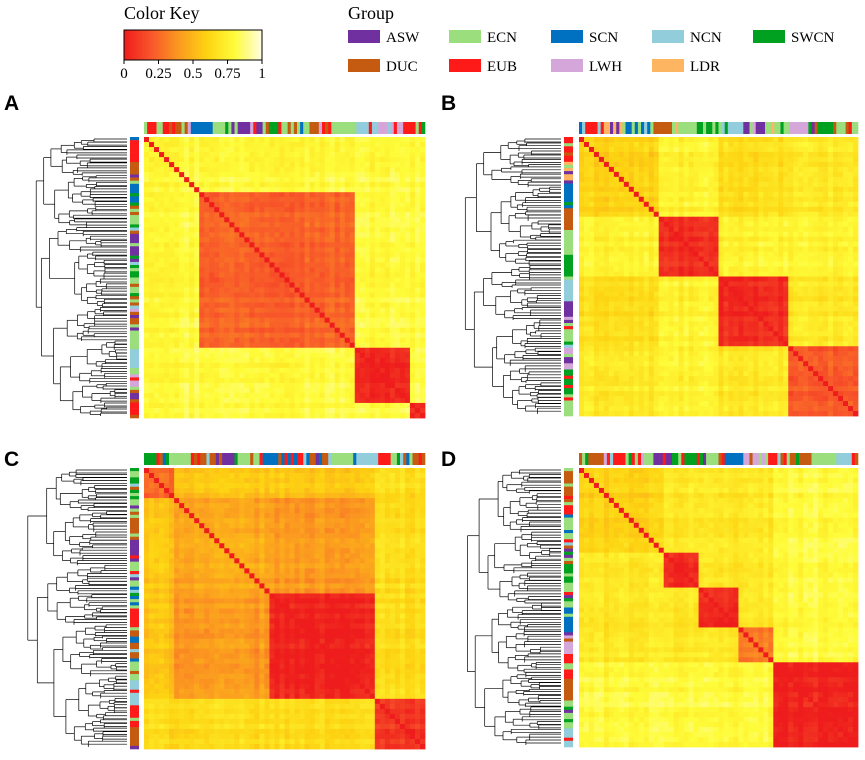  Describe the element at coordinates (403, 38) in the screenshot. I see `legend-label-asw: ASW` at that location.